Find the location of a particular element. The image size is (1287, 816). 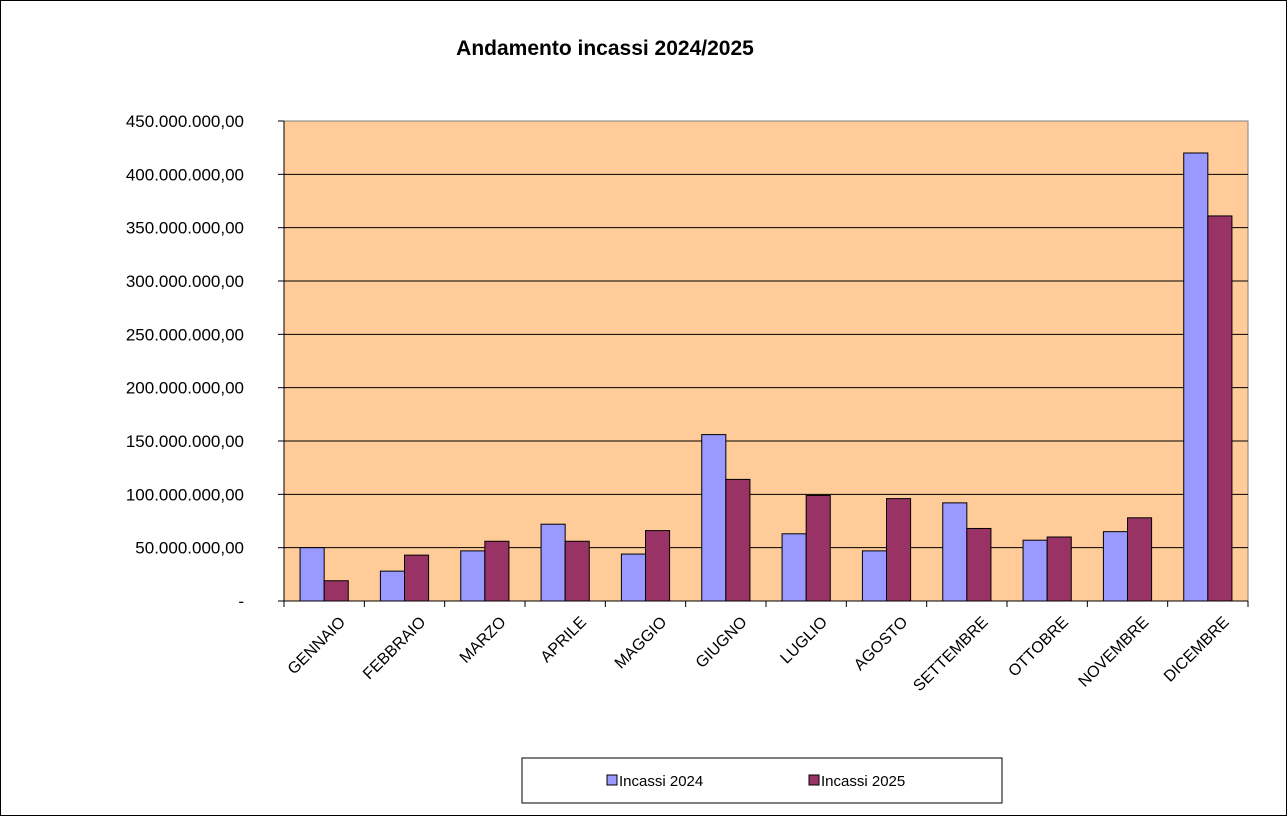

y-tick-label: 450.000.000,00 is located at coordinates (185, 121).